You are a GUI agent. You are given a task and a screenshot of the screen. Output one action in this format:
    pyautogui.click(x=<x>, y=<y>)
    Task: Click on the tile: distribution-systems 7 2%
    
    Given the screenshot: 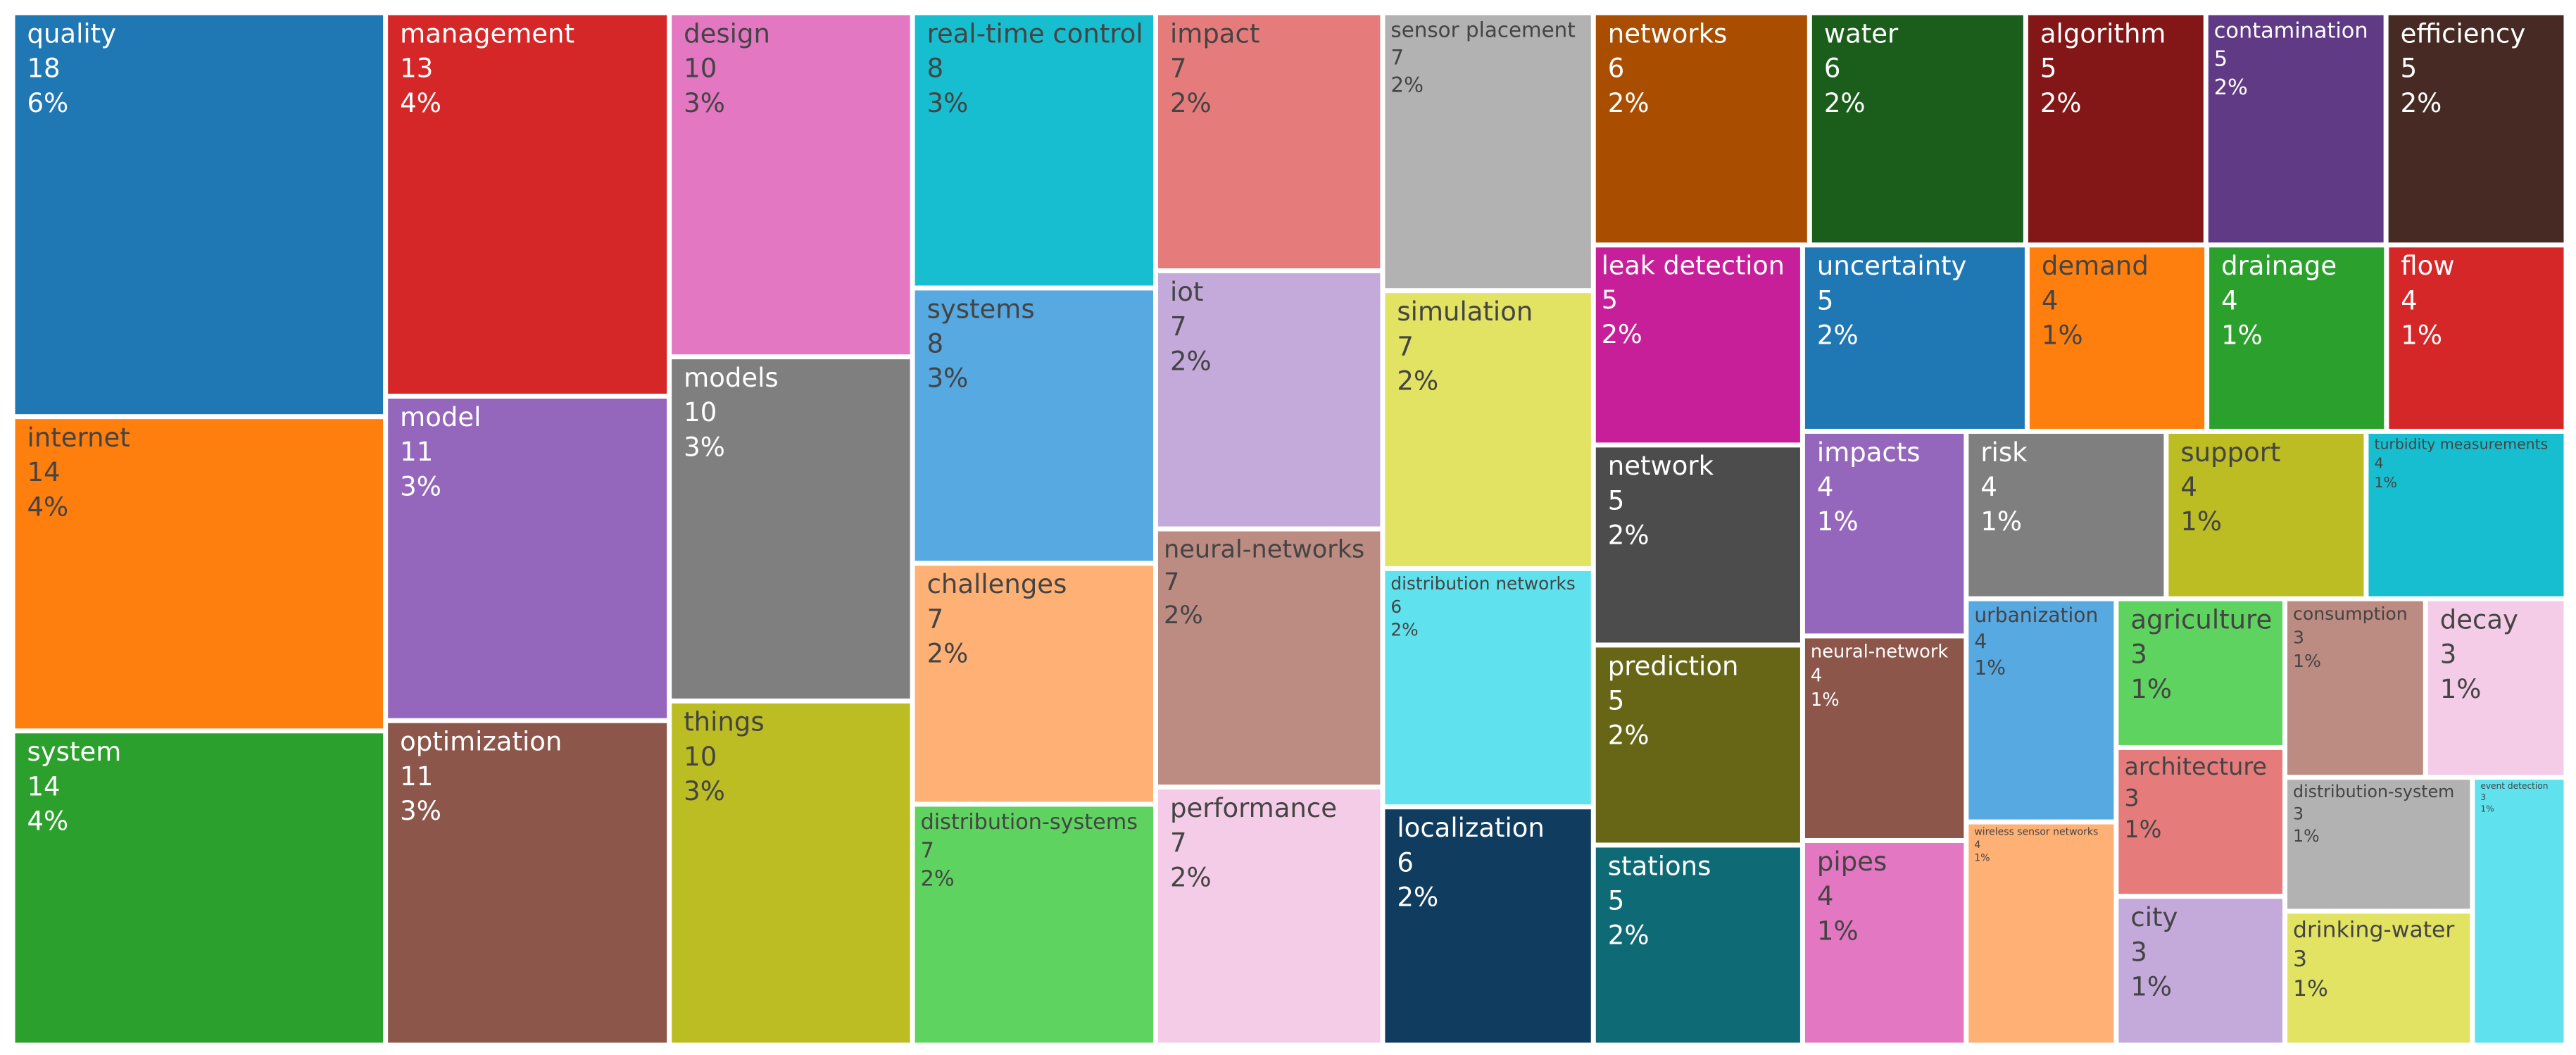 What is the action you would take?
    pyautogui.click(x=1034, y=925)
    